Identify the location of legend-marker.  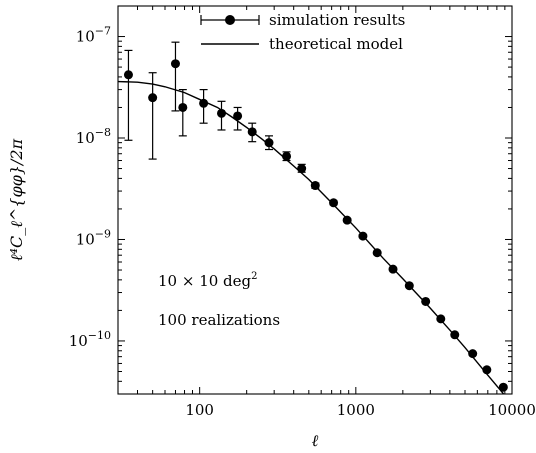
(230, 20).